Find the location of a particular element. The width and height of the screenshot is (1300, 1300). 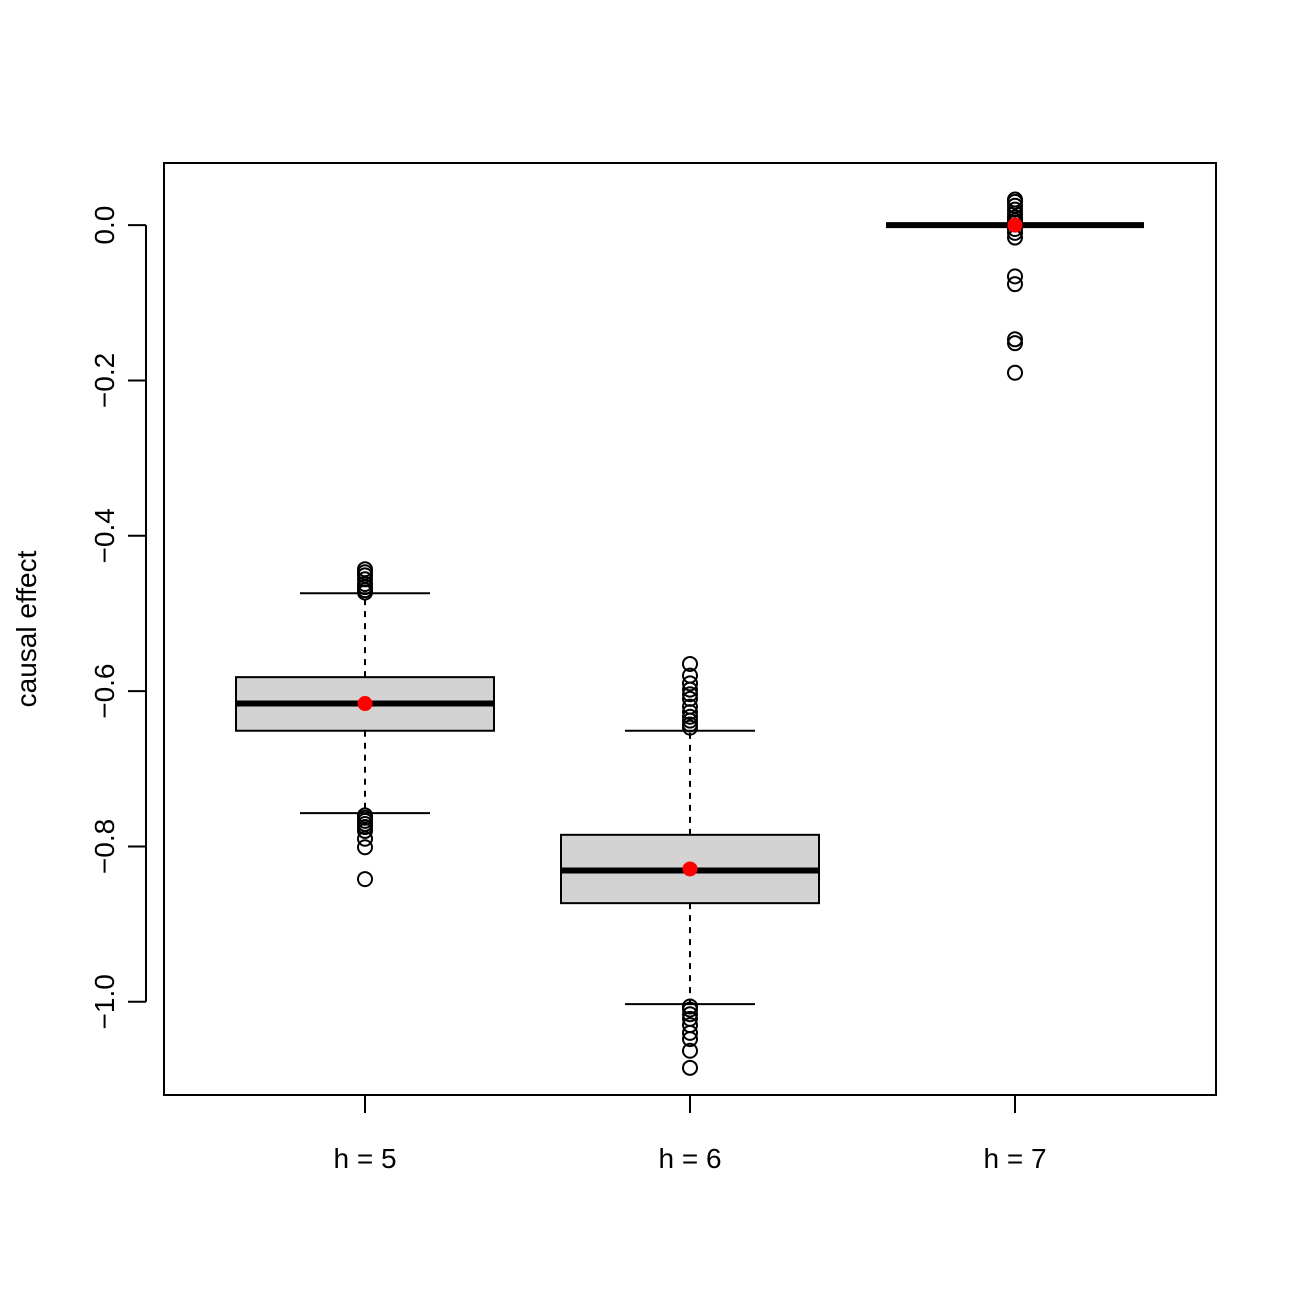

y-tick-label: −0.8 is located at coordinates (104, 846).